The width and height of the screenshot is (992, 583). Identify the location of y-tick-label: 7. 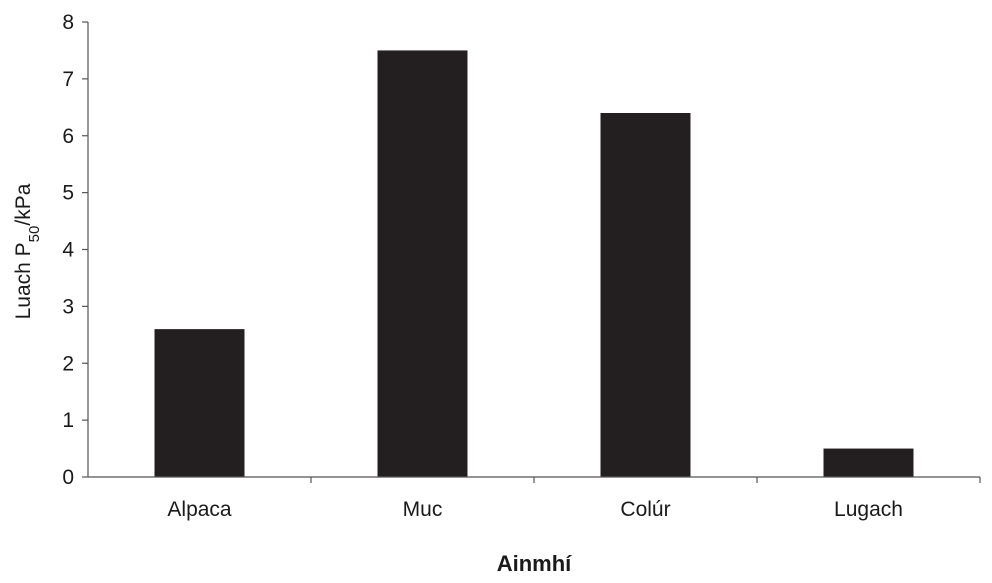
(68, 79).